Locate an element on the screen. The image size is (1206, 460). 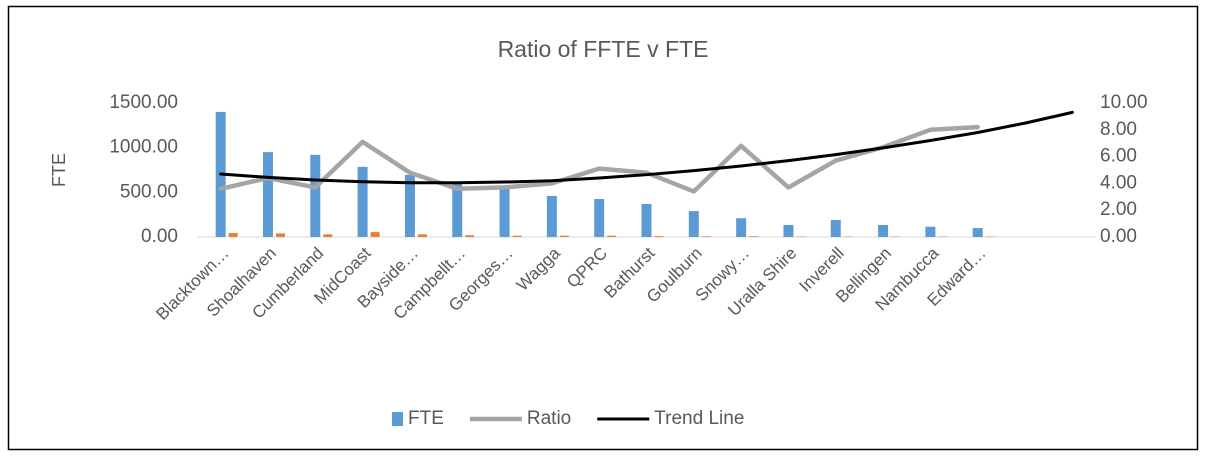
y2-tick-label: 0.00 is located at coordinates (1118, 236).